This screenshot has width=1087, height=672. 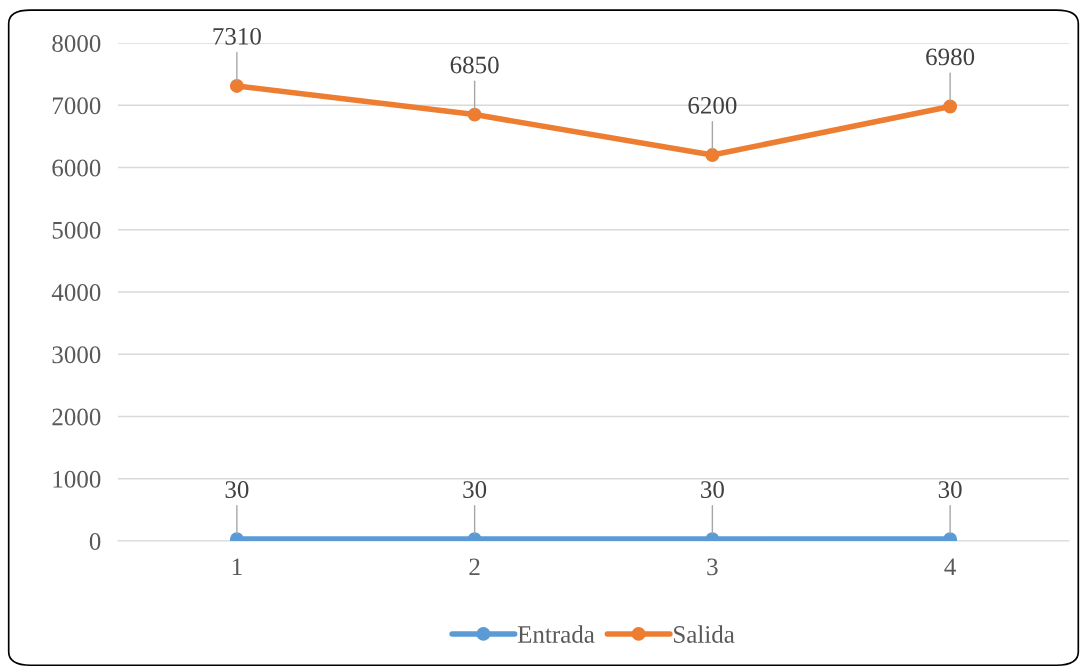 I want to click on x-tick-label: 2, so click(x=474, y=567).